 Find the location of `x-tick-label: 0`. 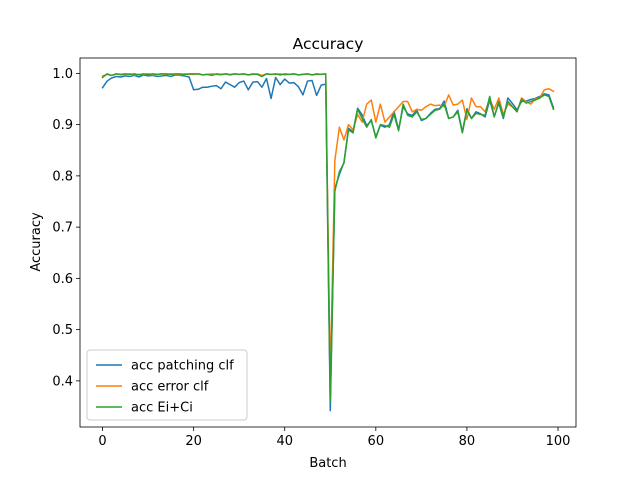

x-tick-label: 0 is located at coordinates (102, 441).